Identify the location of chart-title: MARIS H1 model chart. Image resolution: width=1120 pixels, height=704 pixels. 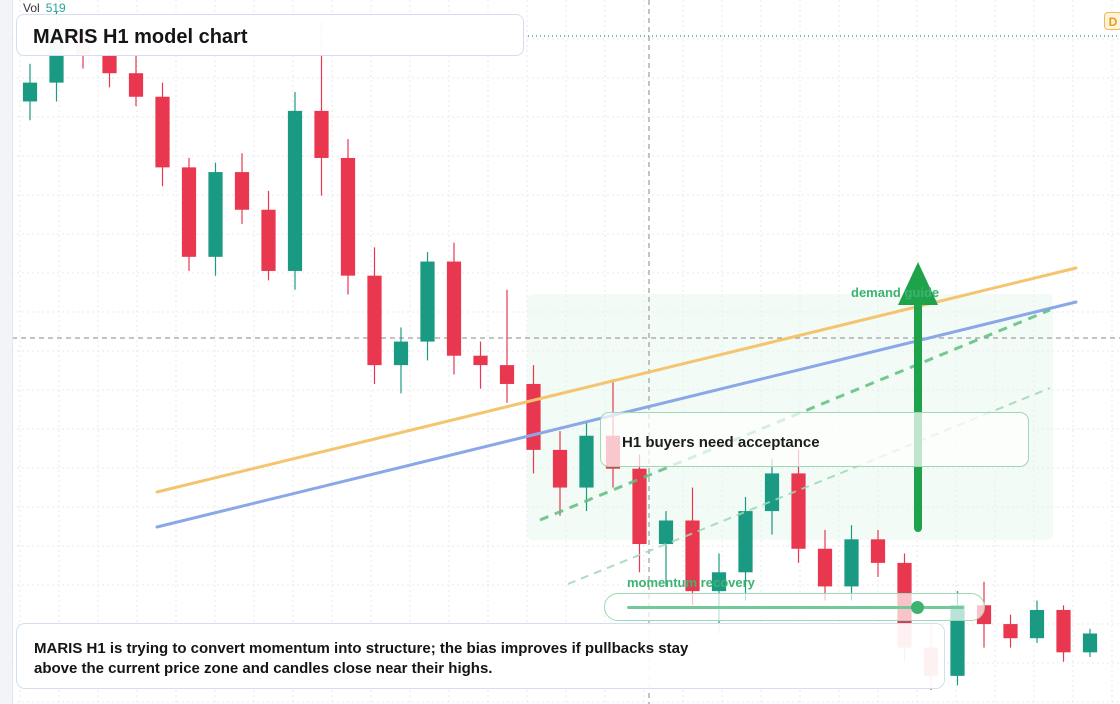
(140, 37).